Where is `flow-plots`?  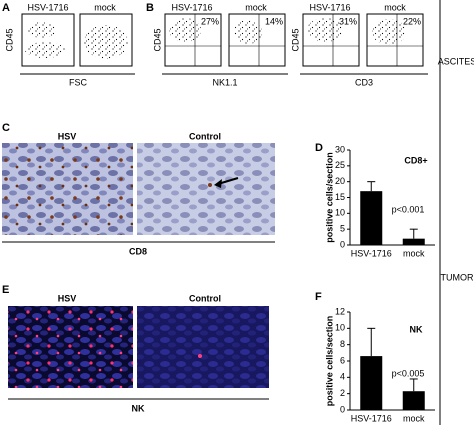
flow-plots is located at coordinates (294, 40).